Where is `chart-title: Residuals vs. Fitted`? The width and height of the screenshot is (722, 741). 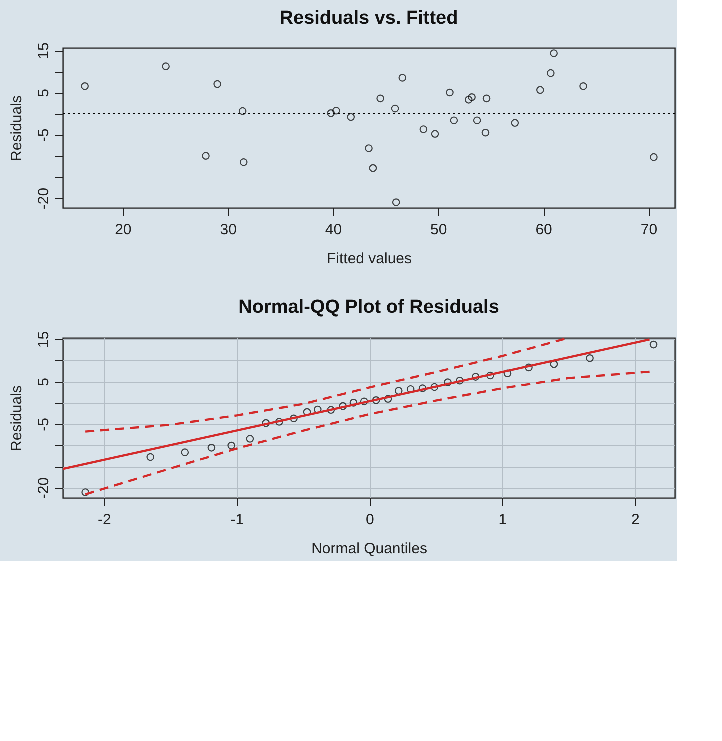
chart-title: Residuals vs. Fitted is located at coordinates (369, 19).